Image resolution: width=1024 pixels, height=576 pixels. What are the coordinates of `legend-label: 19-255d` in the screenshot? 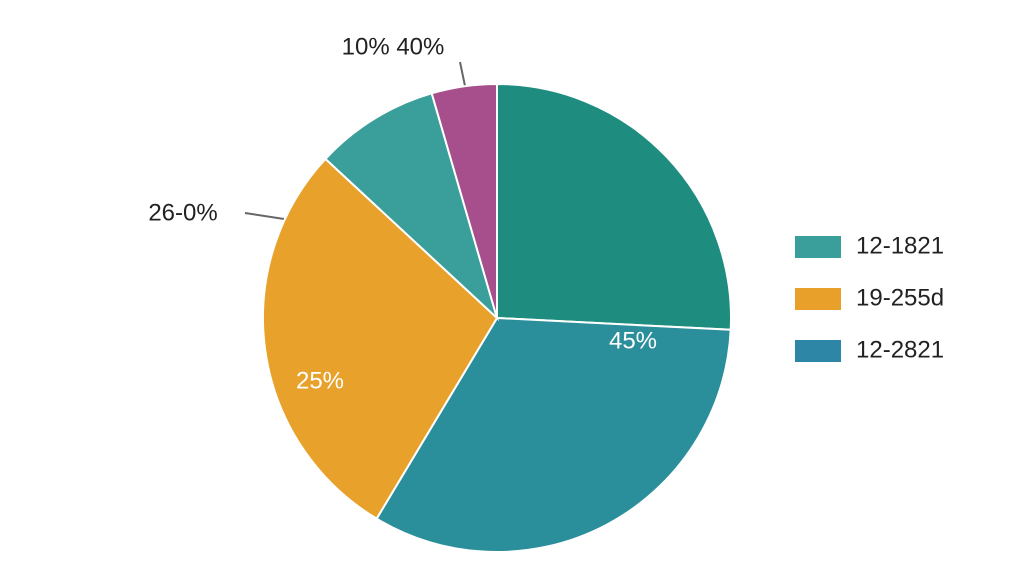 It's located at (900, 297).